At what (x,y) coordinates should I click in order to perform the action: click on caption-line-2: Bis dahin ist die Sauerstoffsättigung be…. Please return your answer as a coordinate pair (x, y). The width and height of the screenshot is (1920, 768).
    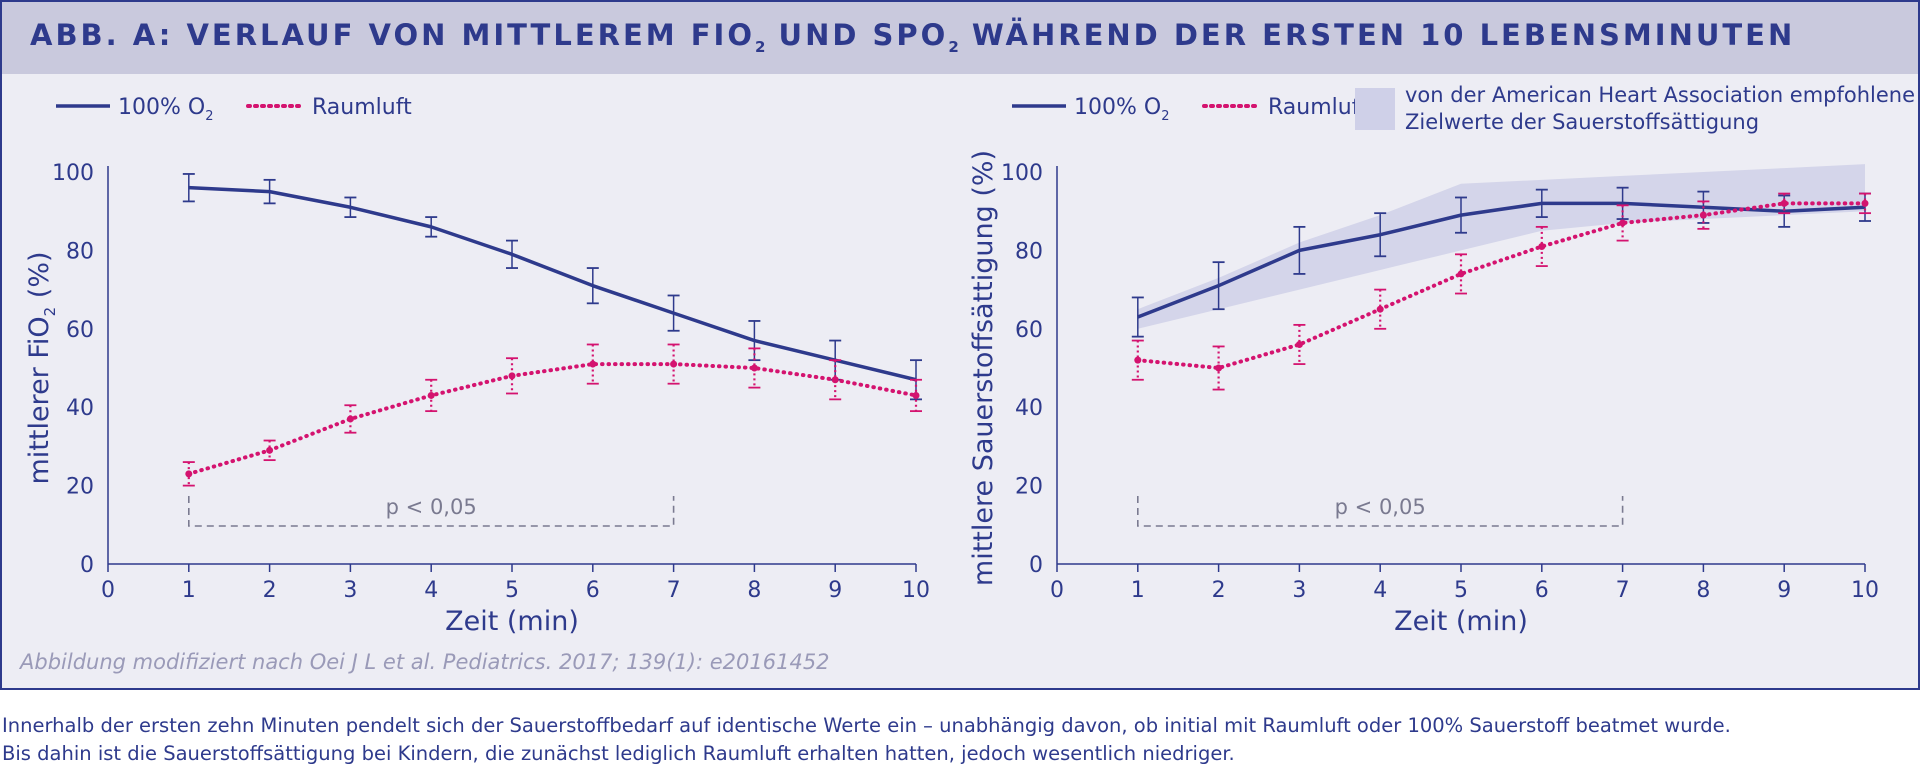
    Looking at the image, I should click on (618, 753).